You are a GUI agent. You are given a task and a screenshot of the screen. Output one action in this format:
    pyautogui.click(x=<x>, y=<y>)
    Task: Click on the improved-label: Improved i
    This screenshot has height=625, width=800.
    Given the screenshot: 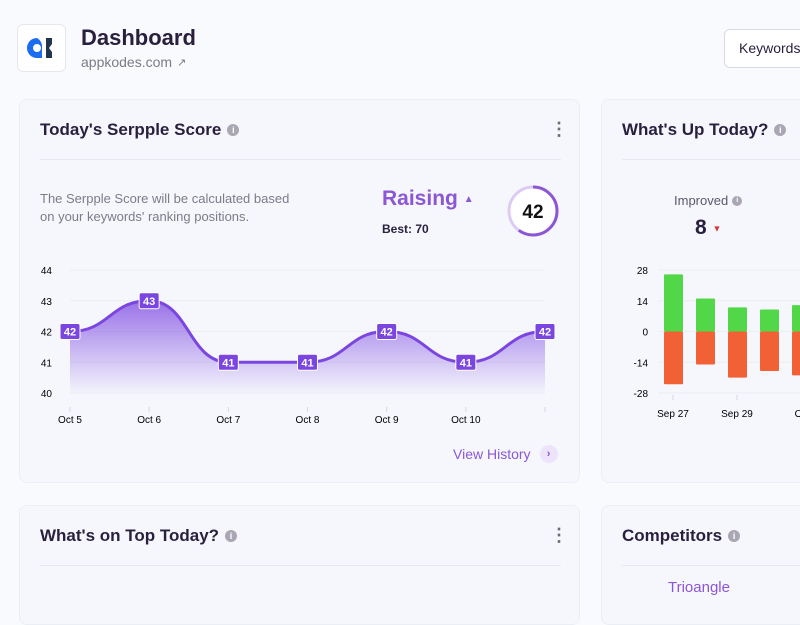 What is the action you would take?
    pyautogui.click(x=708, y=200)
    